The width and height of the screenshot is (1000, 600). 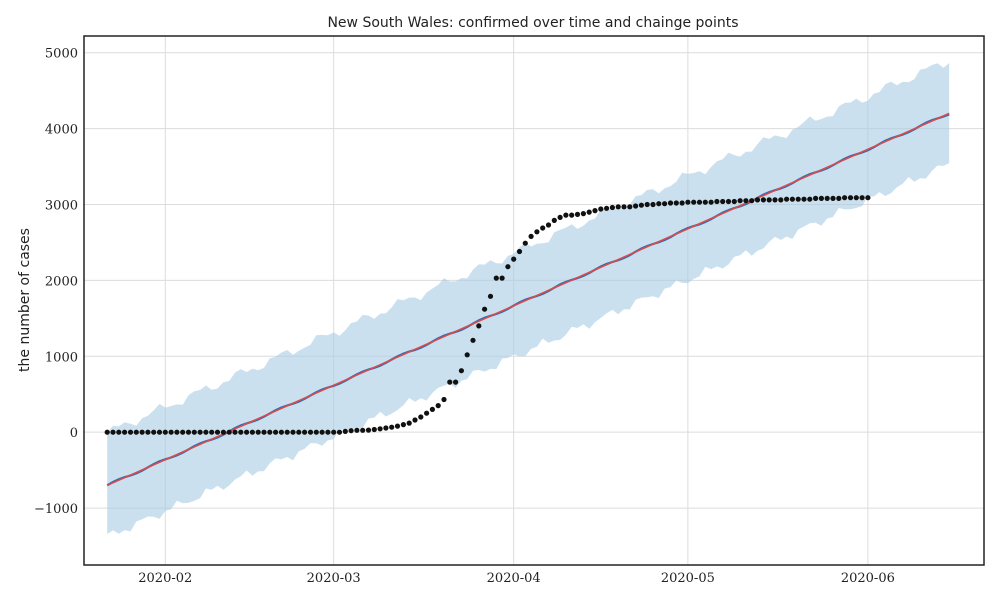 I want to click on x-tick-label: 2020-06, so click(x=868, y=578).